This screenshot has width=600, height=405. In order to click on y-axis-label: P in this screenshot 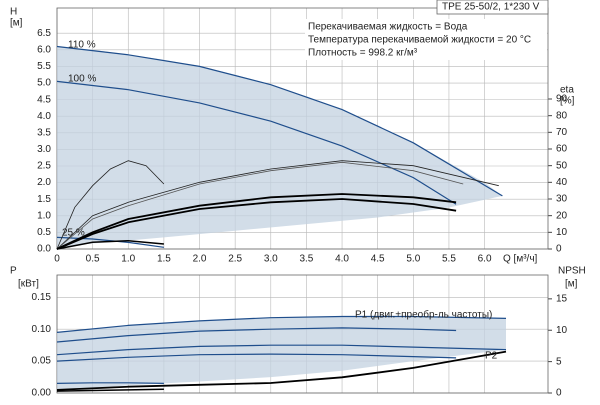, I will do `click(13, 271)`.